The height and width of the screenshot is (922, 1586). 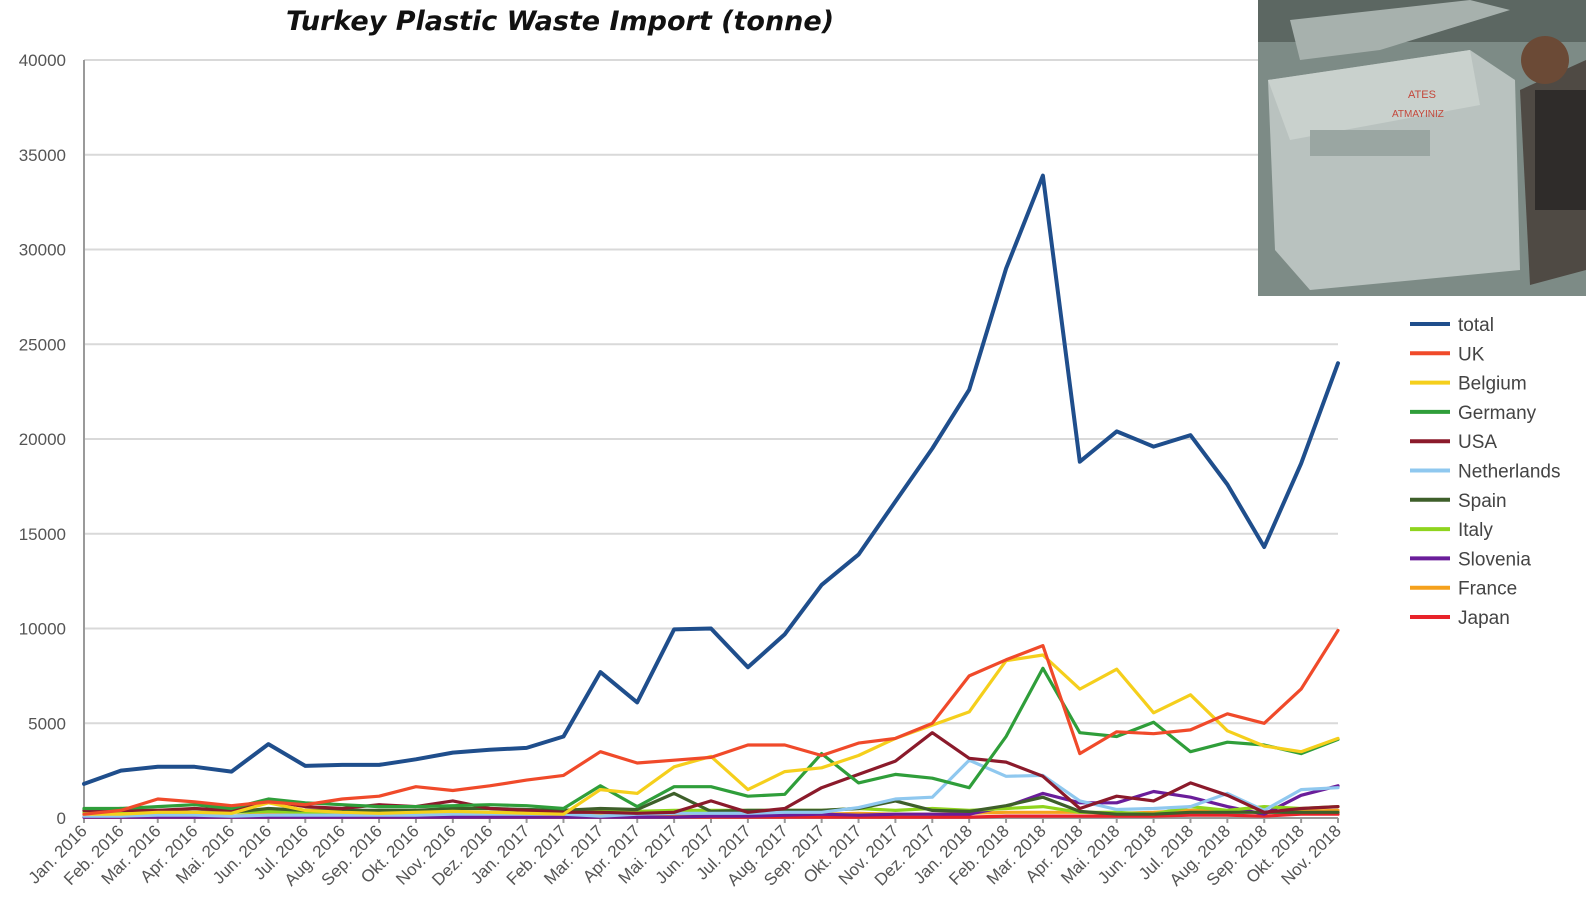 What do you see at coordinates (1471, 354) in the screenshot?
I see `legend-label: UK` at bounding box center [1471, 354].